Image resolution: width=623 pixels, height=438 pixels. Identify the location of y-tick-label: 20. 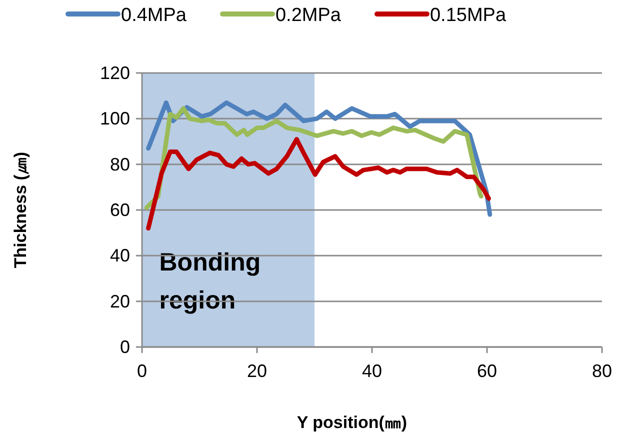
(120, 301).